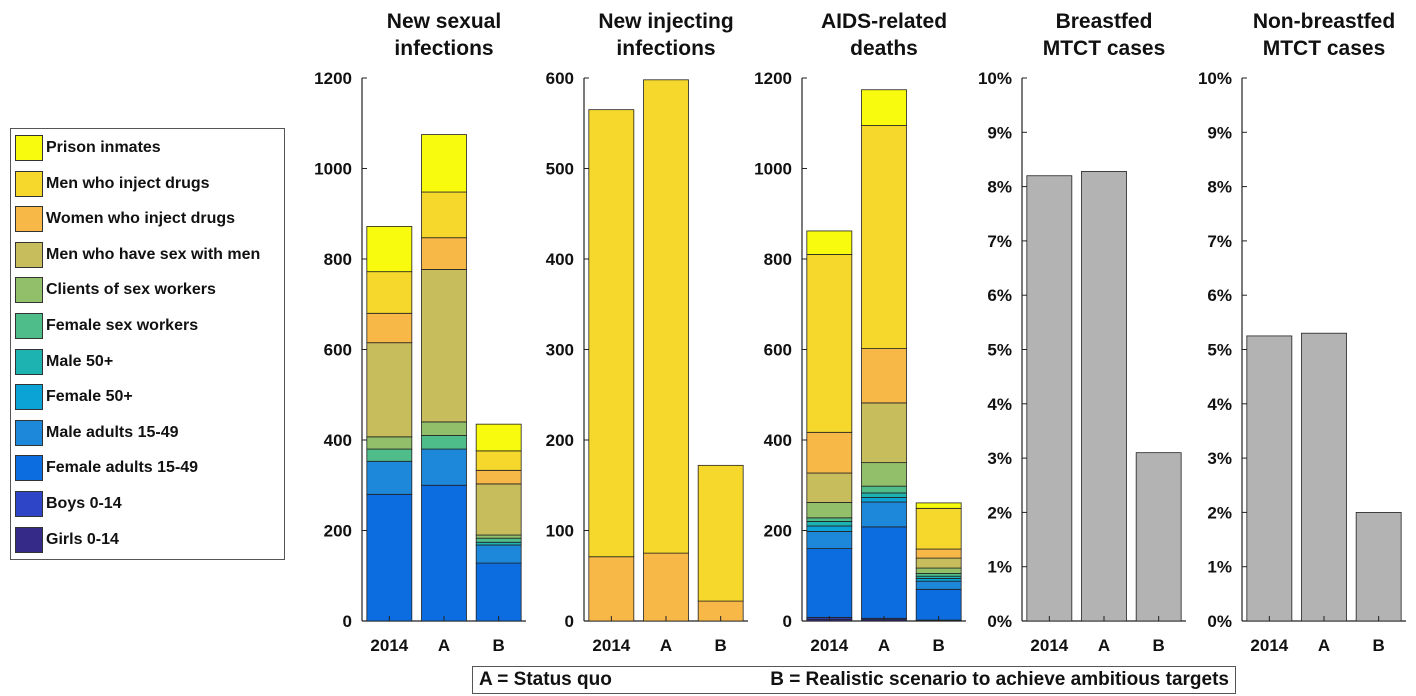 The image size is (1416, 696). I want to click on legend-label: Boys 0-14, so click(84, 503).